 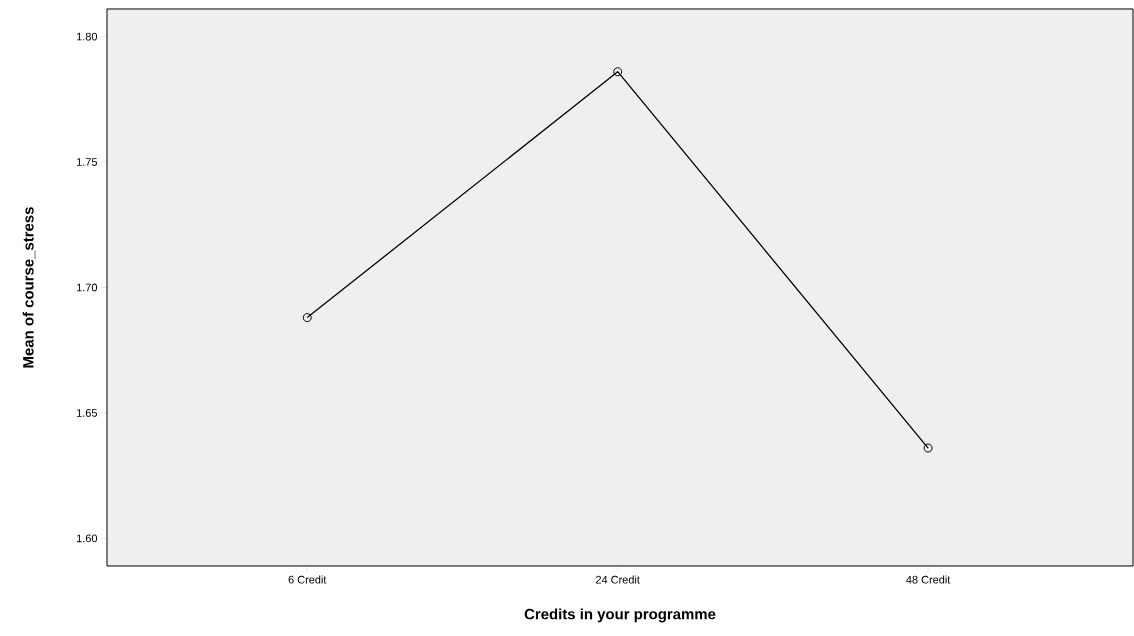 What do you see at coordinates (87, 287) in the screenshot?
I see `y-tick-label: 1.70` at bounding box center [87, 287].